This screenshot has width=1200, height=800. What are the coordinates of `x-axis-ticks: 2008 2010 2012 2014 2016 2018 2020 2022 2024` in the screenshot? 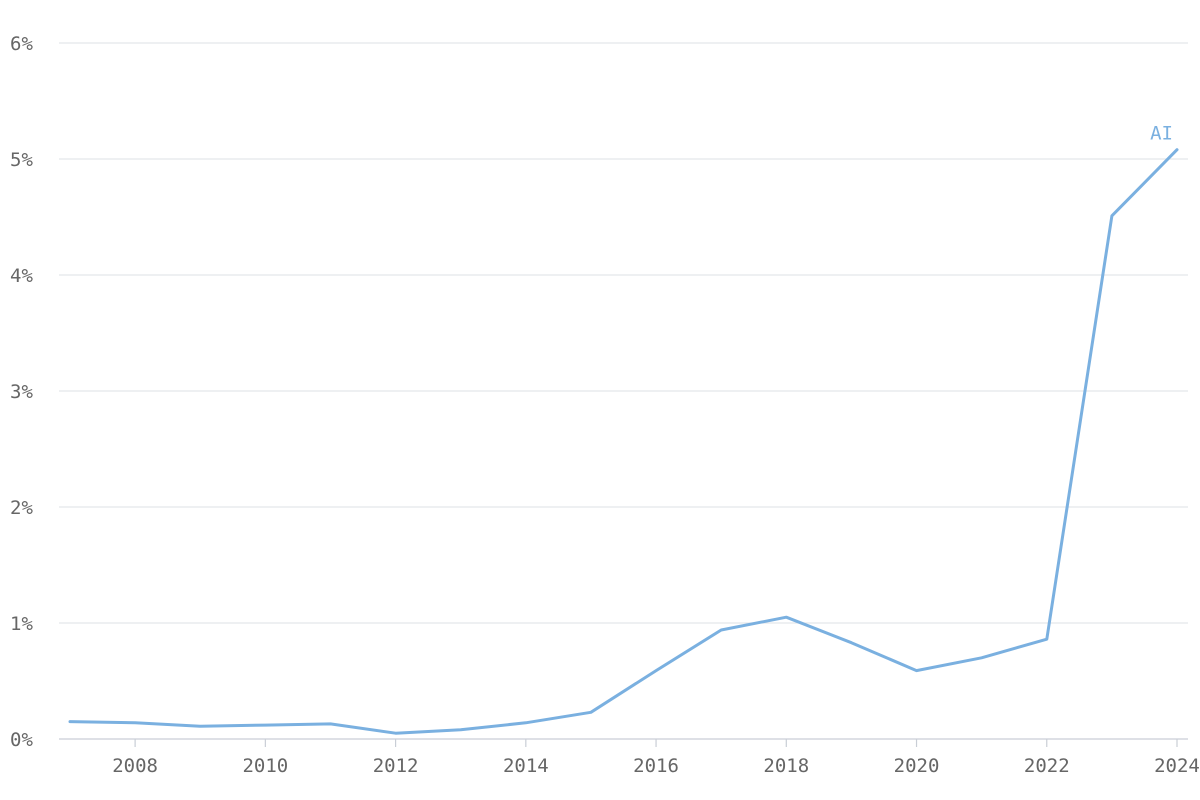 It's located at (656, 758).